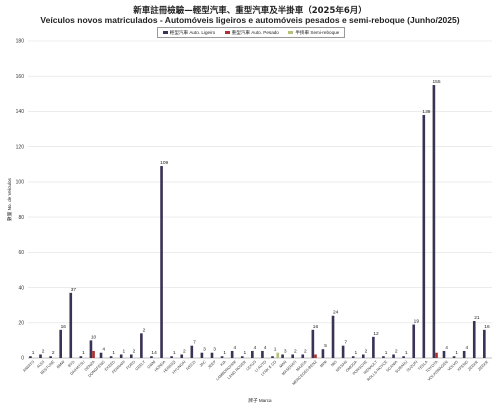 The height and width of the screenshot is (407, 500). Describe the element at coordinates (212, 365) in the screenshot. I see `x-tick-label: JEEP` at that location.